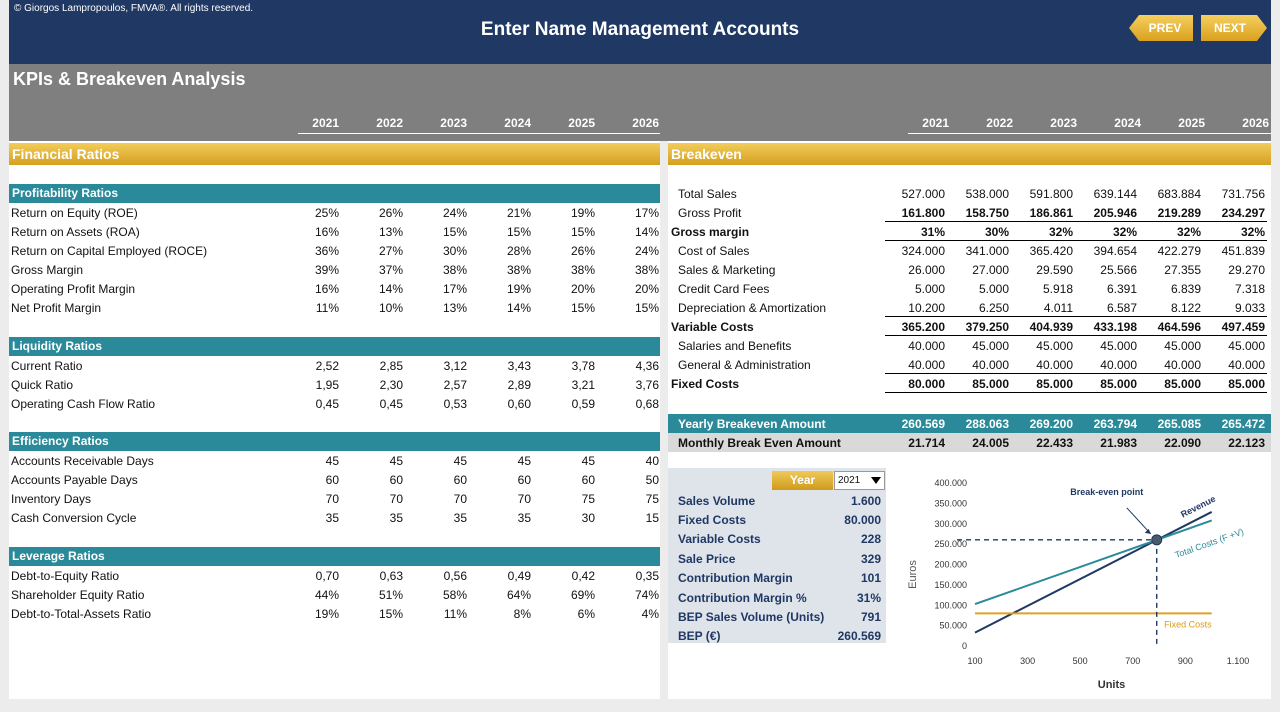  Describe the element at coordinates (332, 517) in the screenshot. I see `value-cell: 35` at that location.